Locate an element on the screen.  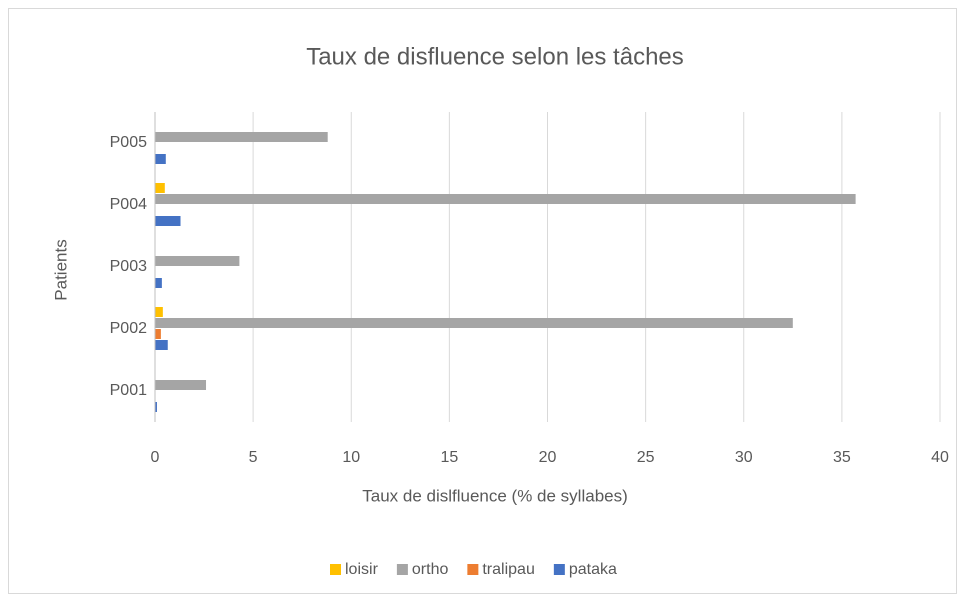
legend-label: ortho is located at coordinates (430, 569).